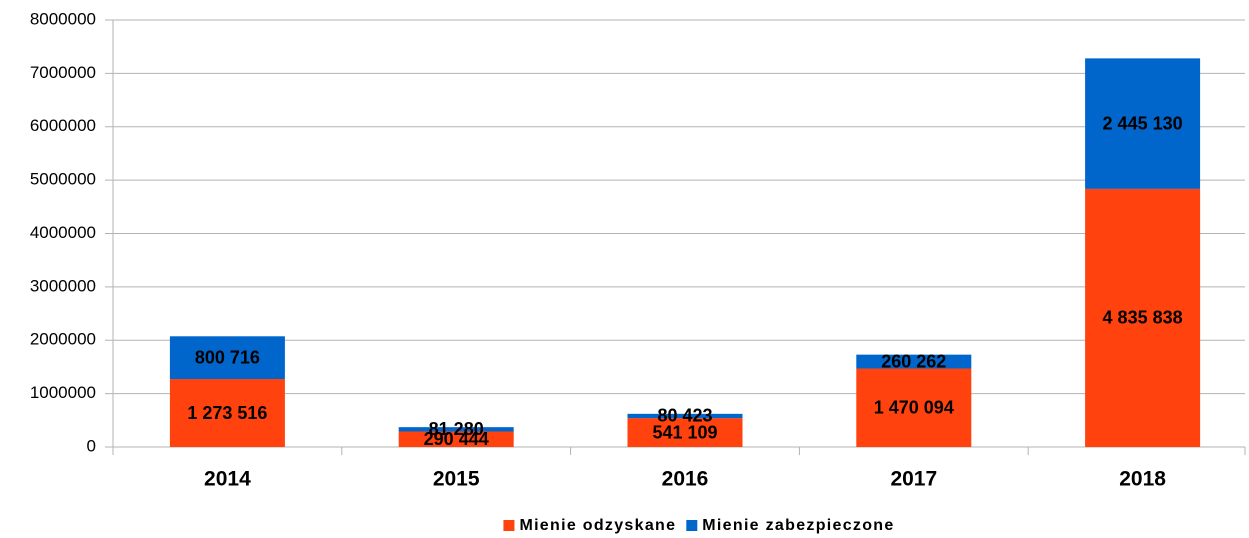 The width and height of the screenshot is (1249, 538). I want to click on data-label: 1 273 516, so click(227, 413).